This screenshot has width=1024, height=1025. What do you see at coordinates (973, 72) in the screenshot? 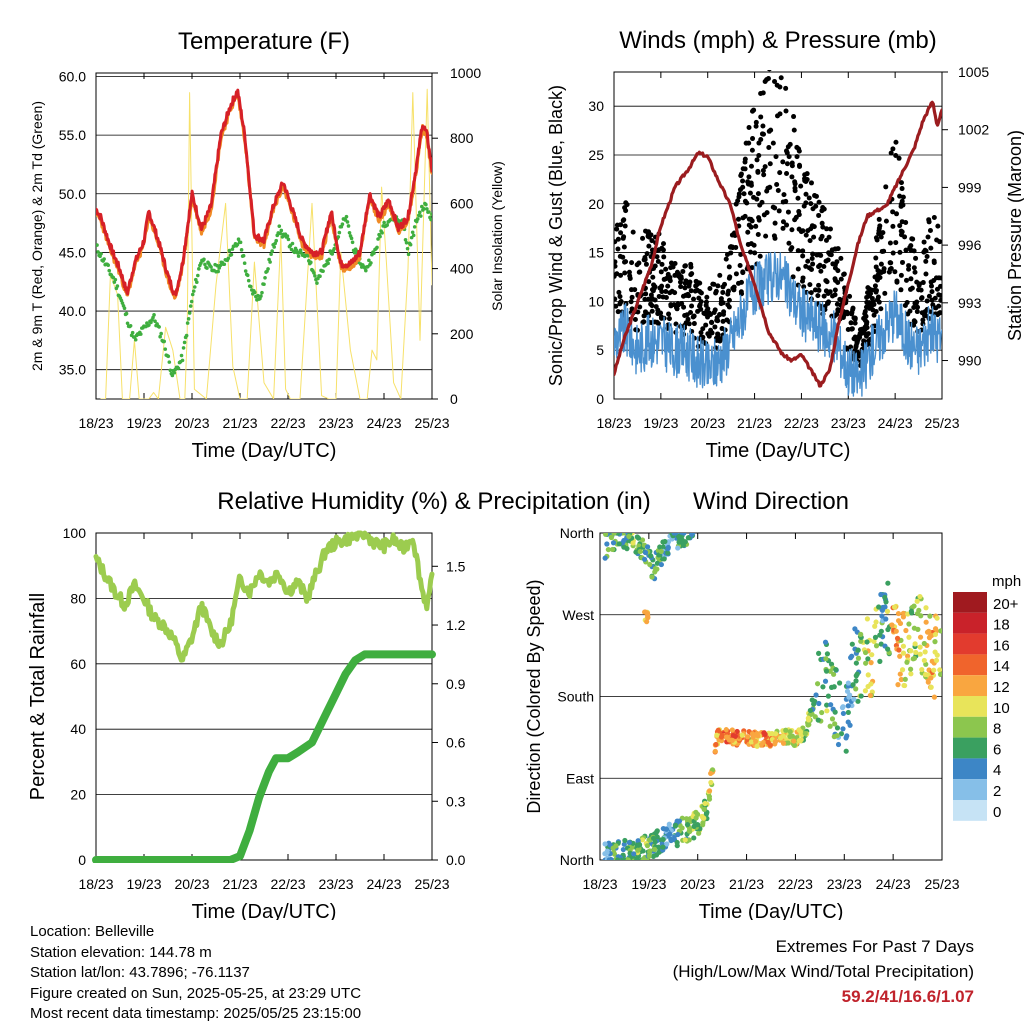
I see `y2-tick-label: 1005` at bounding box center [973, 72].